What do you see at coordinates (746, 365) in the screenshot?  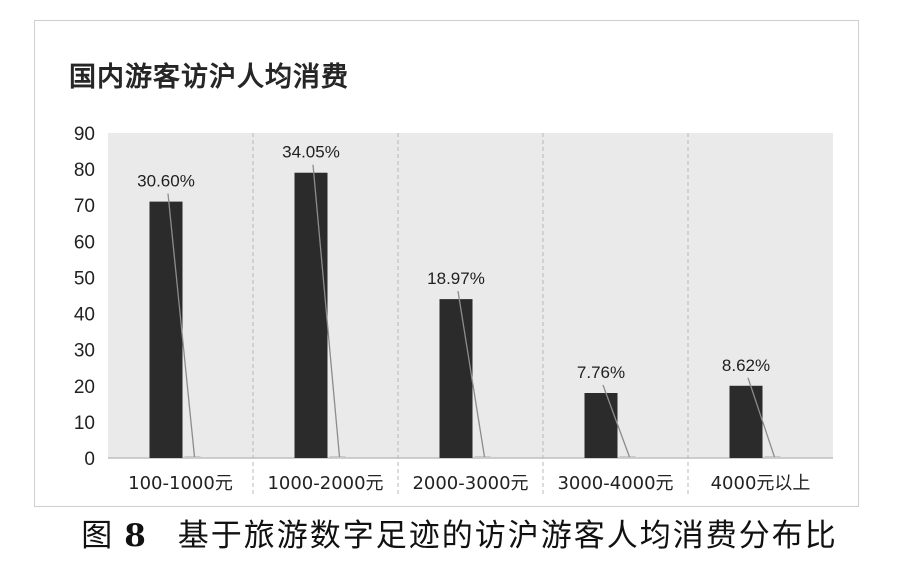 I see `data-label: 8.62%` at bounding box center [746, 365].